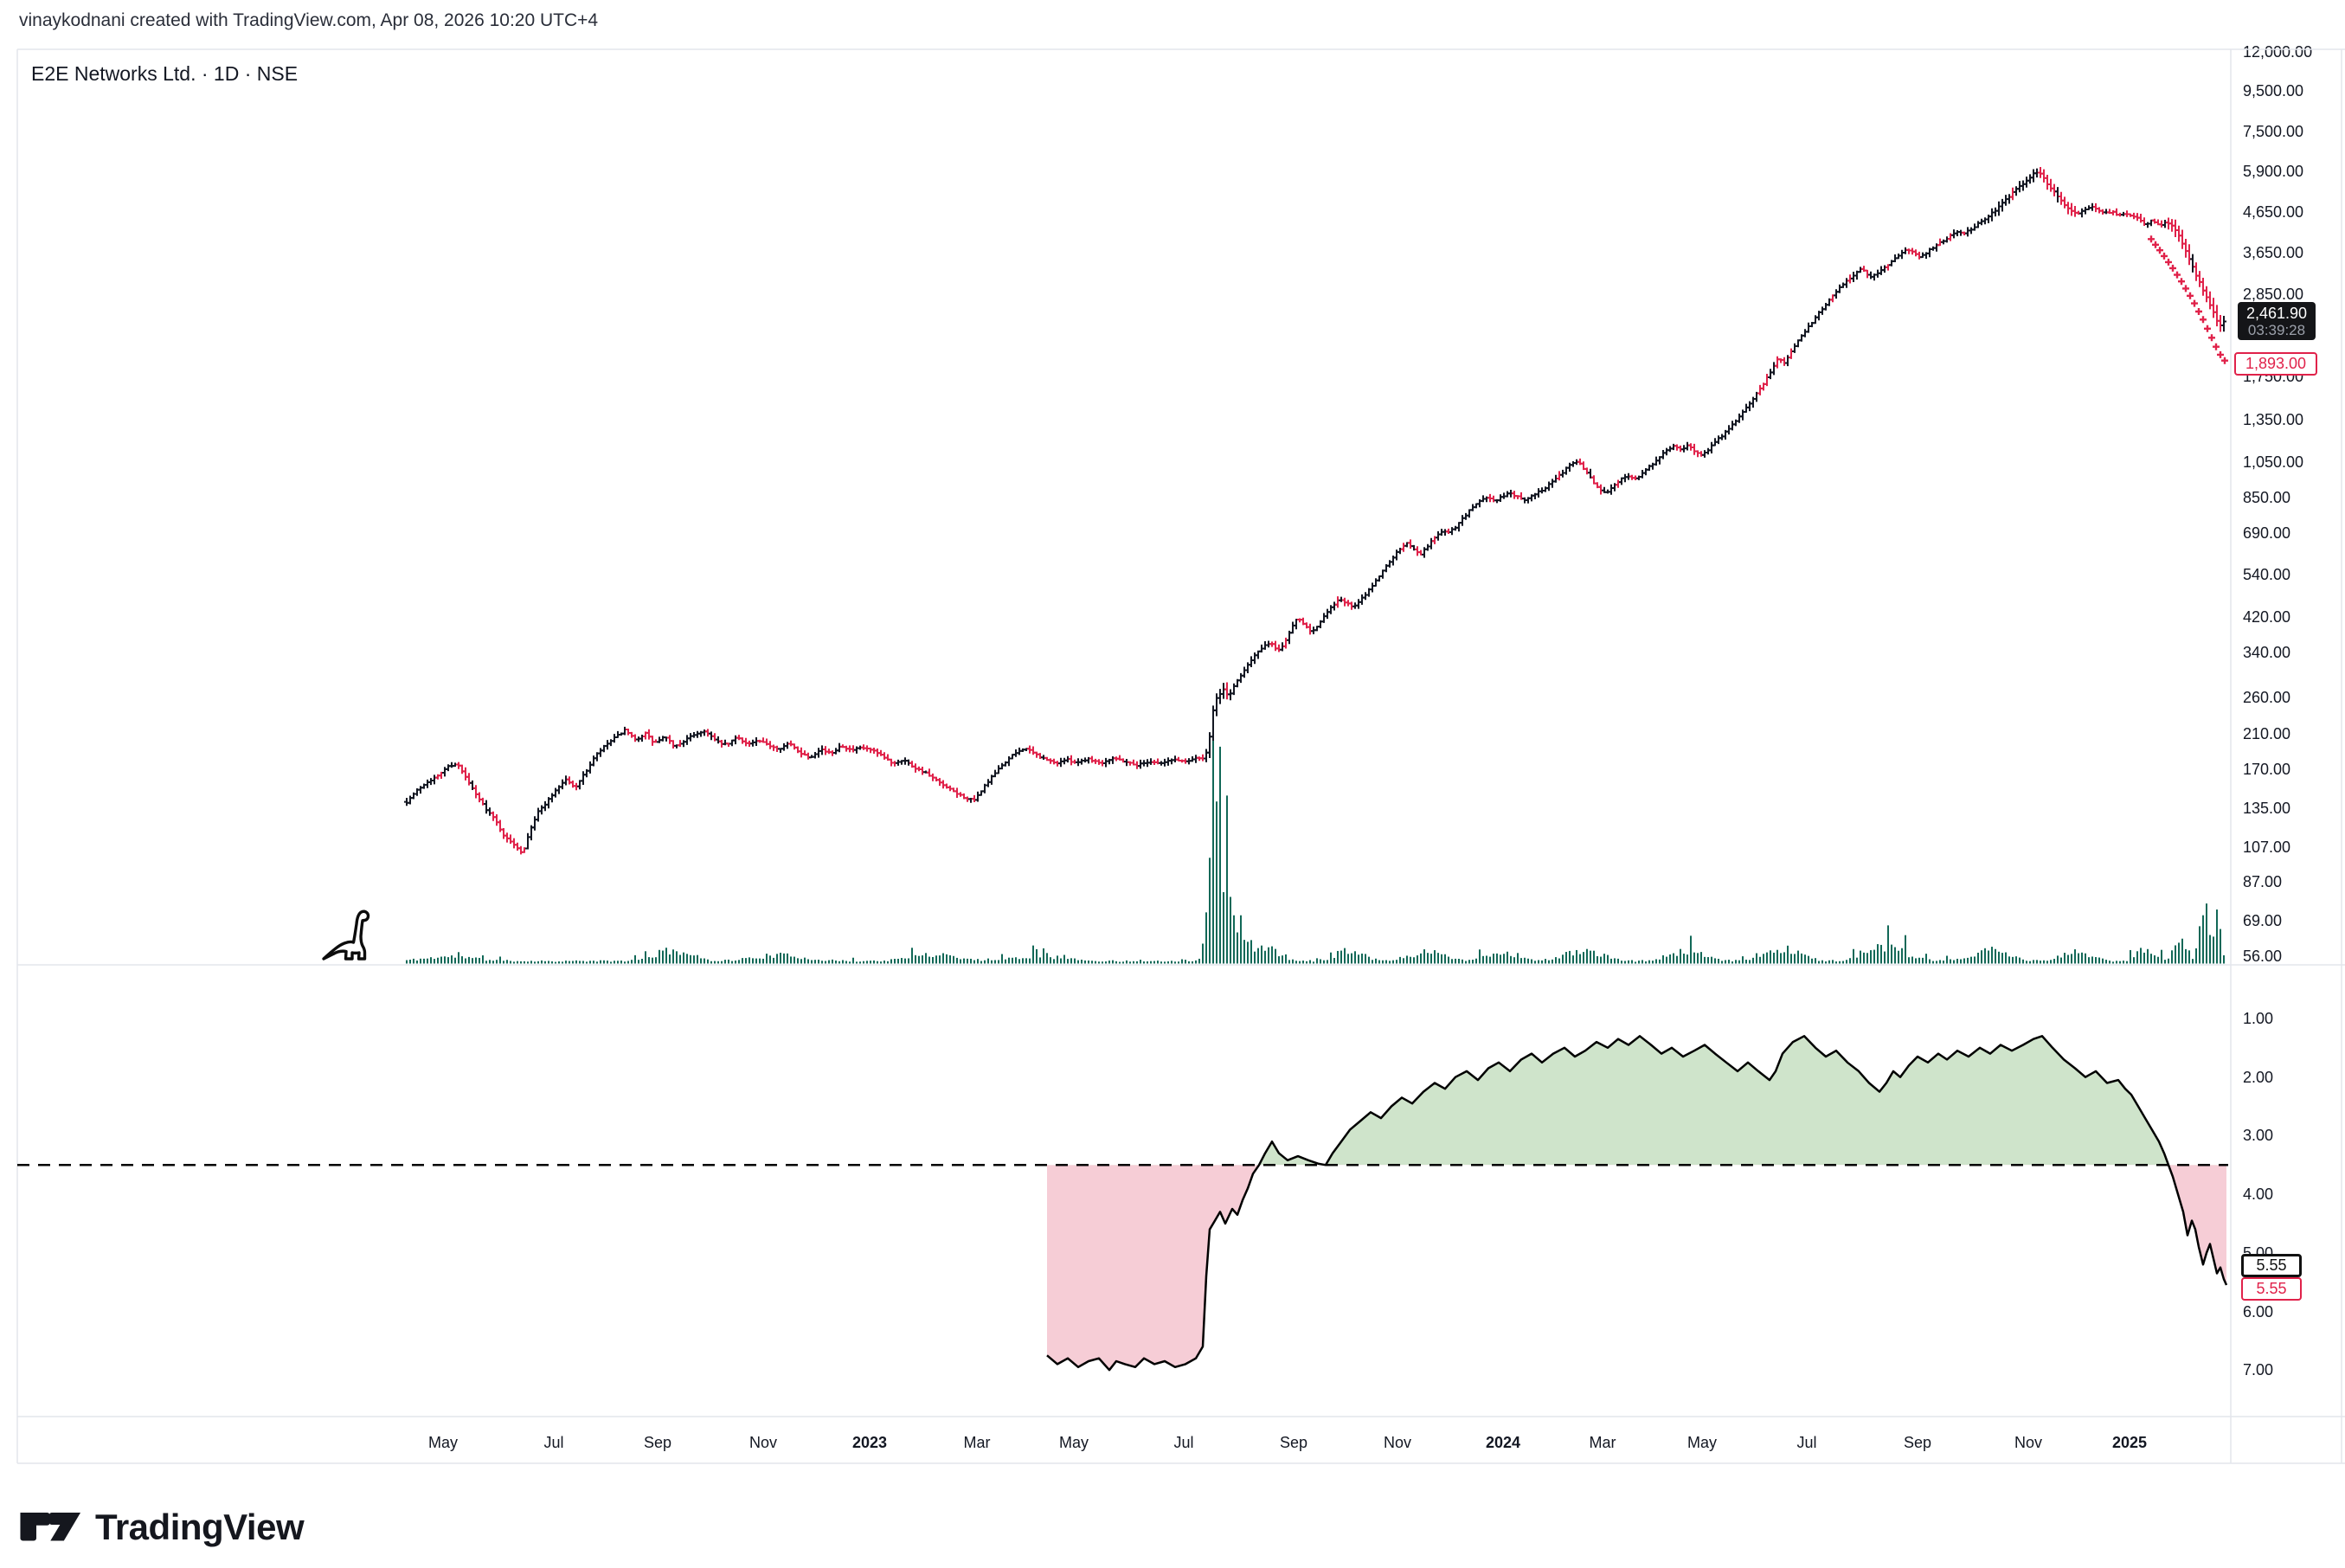  I want to click on price-axis-label: 540.00, so click(2267, 574).